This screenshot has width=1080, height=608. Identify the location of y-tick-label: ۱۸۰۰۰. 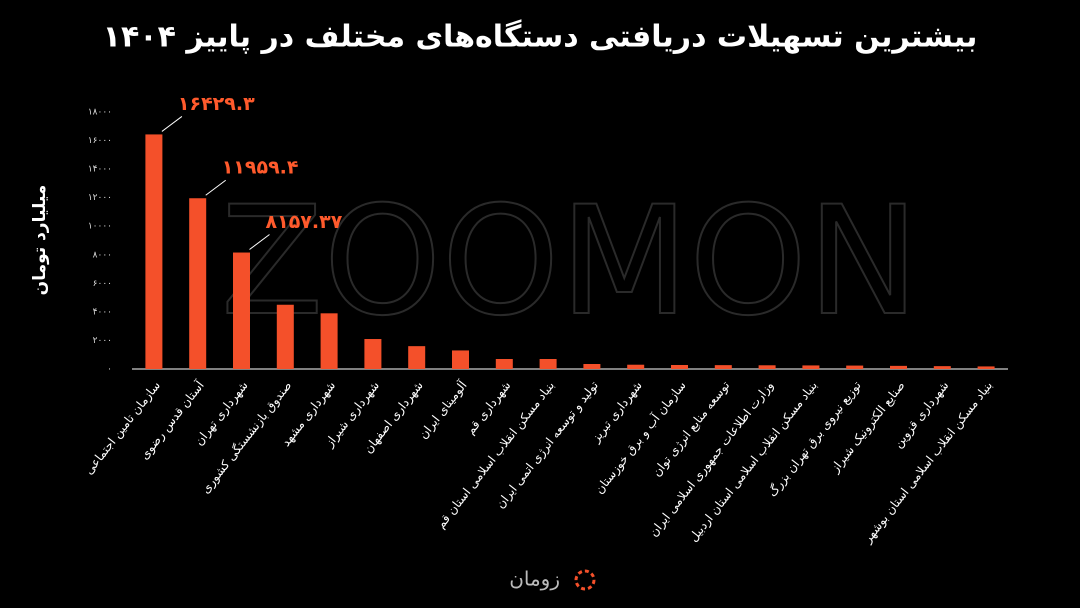
(100, 113).